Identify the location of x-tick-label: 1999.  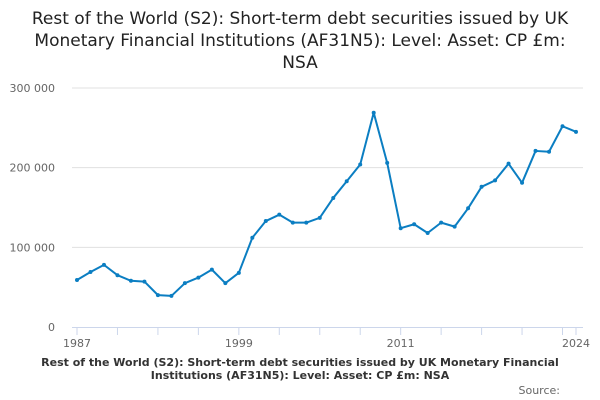
(239, 343).